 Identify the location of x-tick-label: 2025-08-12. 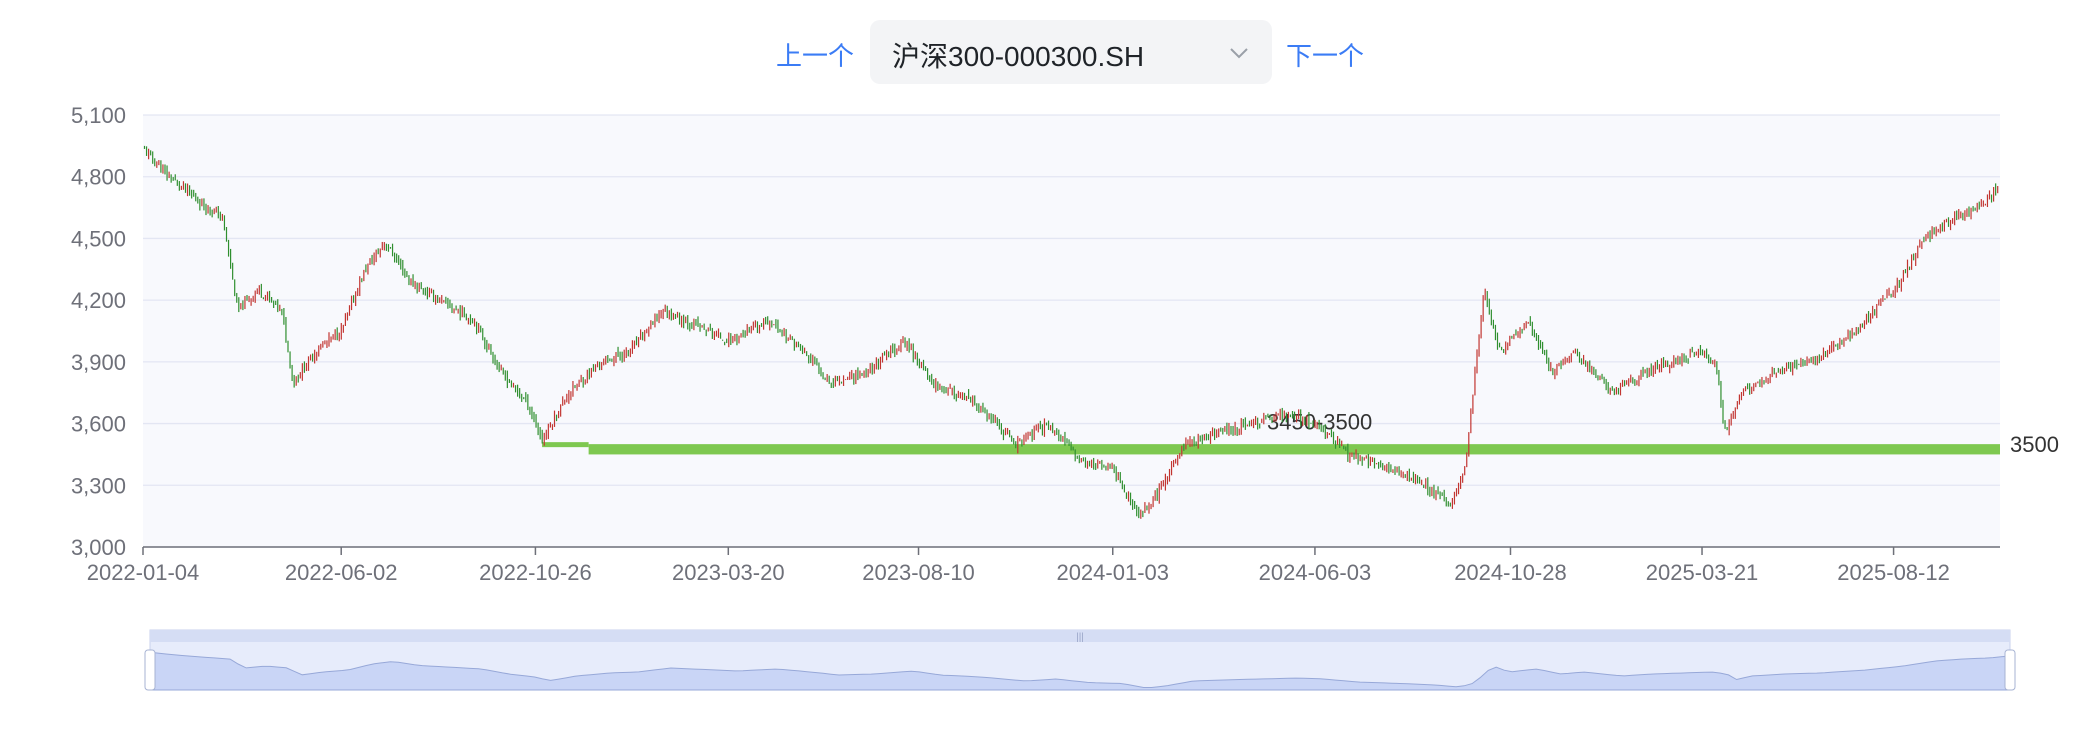
(1893, 572).